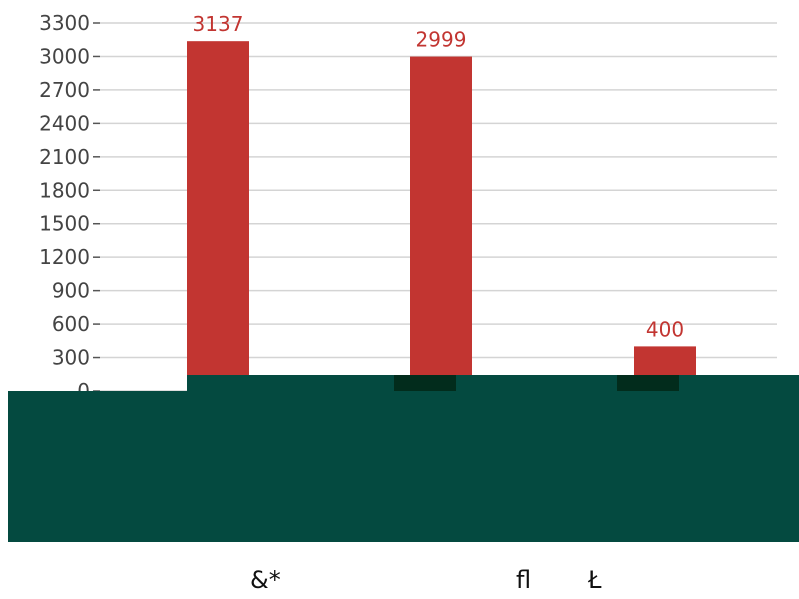 The height and width of the screenshot is (599, 799). What do you see at coordinates (64, 157) in the screenshot?
I see `y-tick-label: 2100` at bounding box center [64, 157].